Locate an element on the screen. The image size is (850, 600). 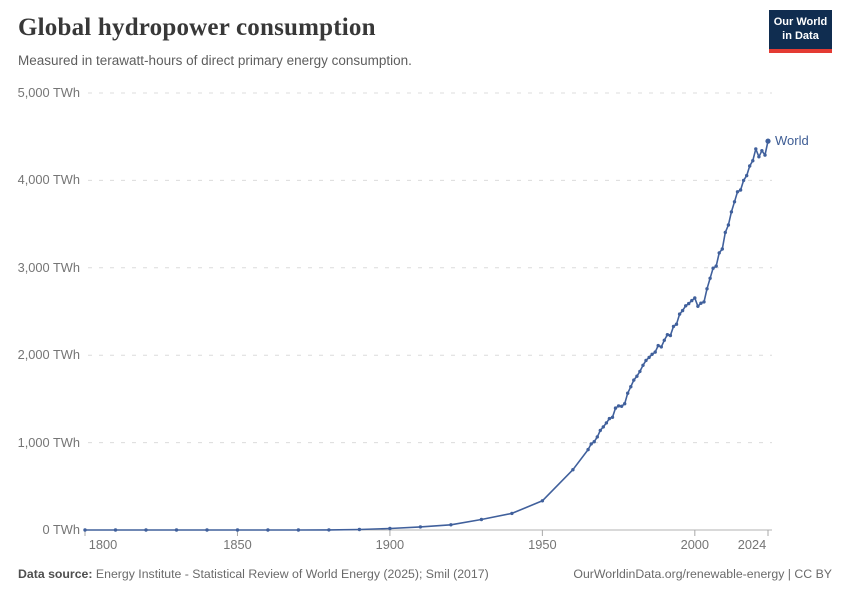
owid-logo-line1: Our World is located at coordinates (800, 22).